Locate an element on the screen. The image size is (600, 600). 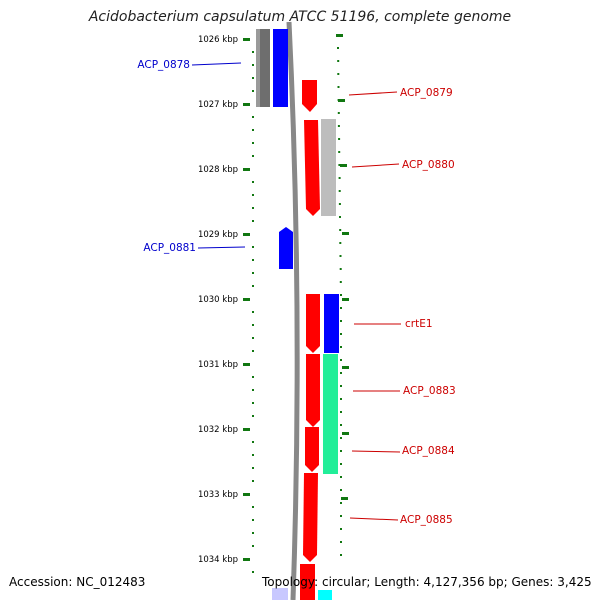
feature-partial-red is located at coordinates (307, 582).